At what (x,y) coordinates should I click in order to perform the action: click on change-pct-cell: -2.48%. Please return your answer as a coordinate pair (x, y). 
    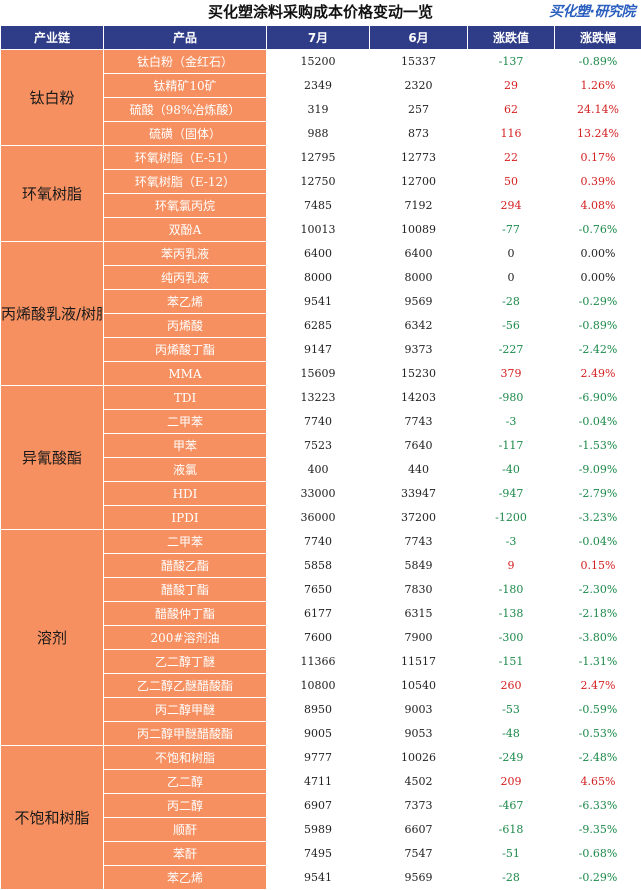
    Looking at the image, I should click on (598, 758).